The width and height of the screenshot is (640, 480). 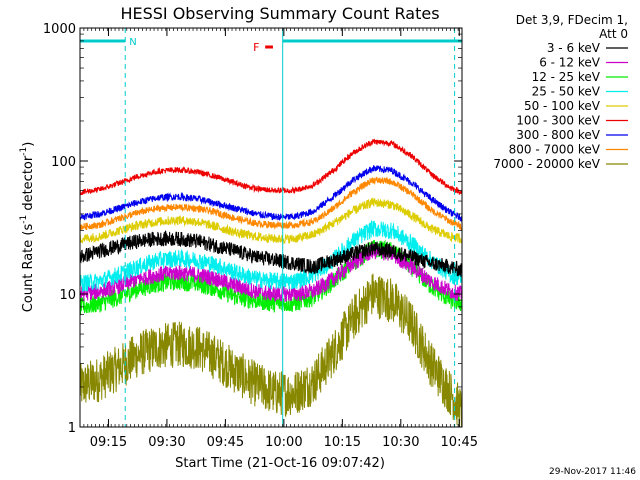 What do you see at coordinates (225, 442) in the screenshot?
I see `x-tick-label: 09:45` at bounding box center [225, 442].